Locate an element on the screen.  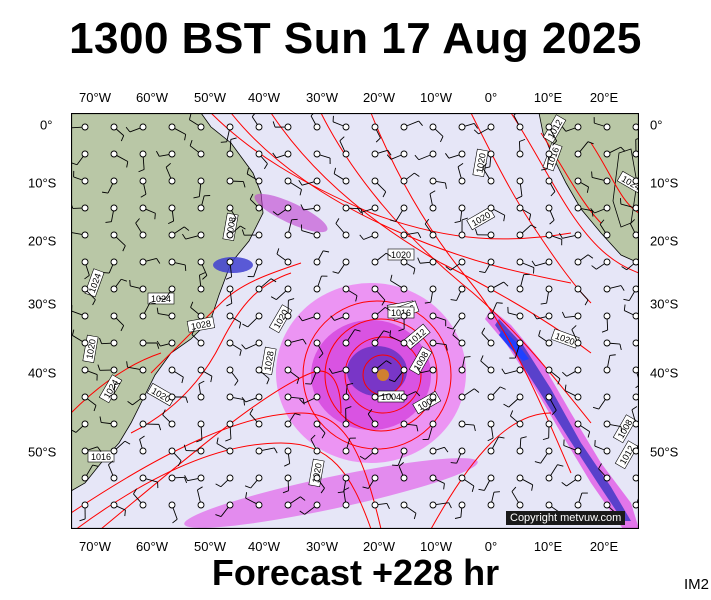
lon-label-bottom: 50°W is located at coordinates (210, 546).